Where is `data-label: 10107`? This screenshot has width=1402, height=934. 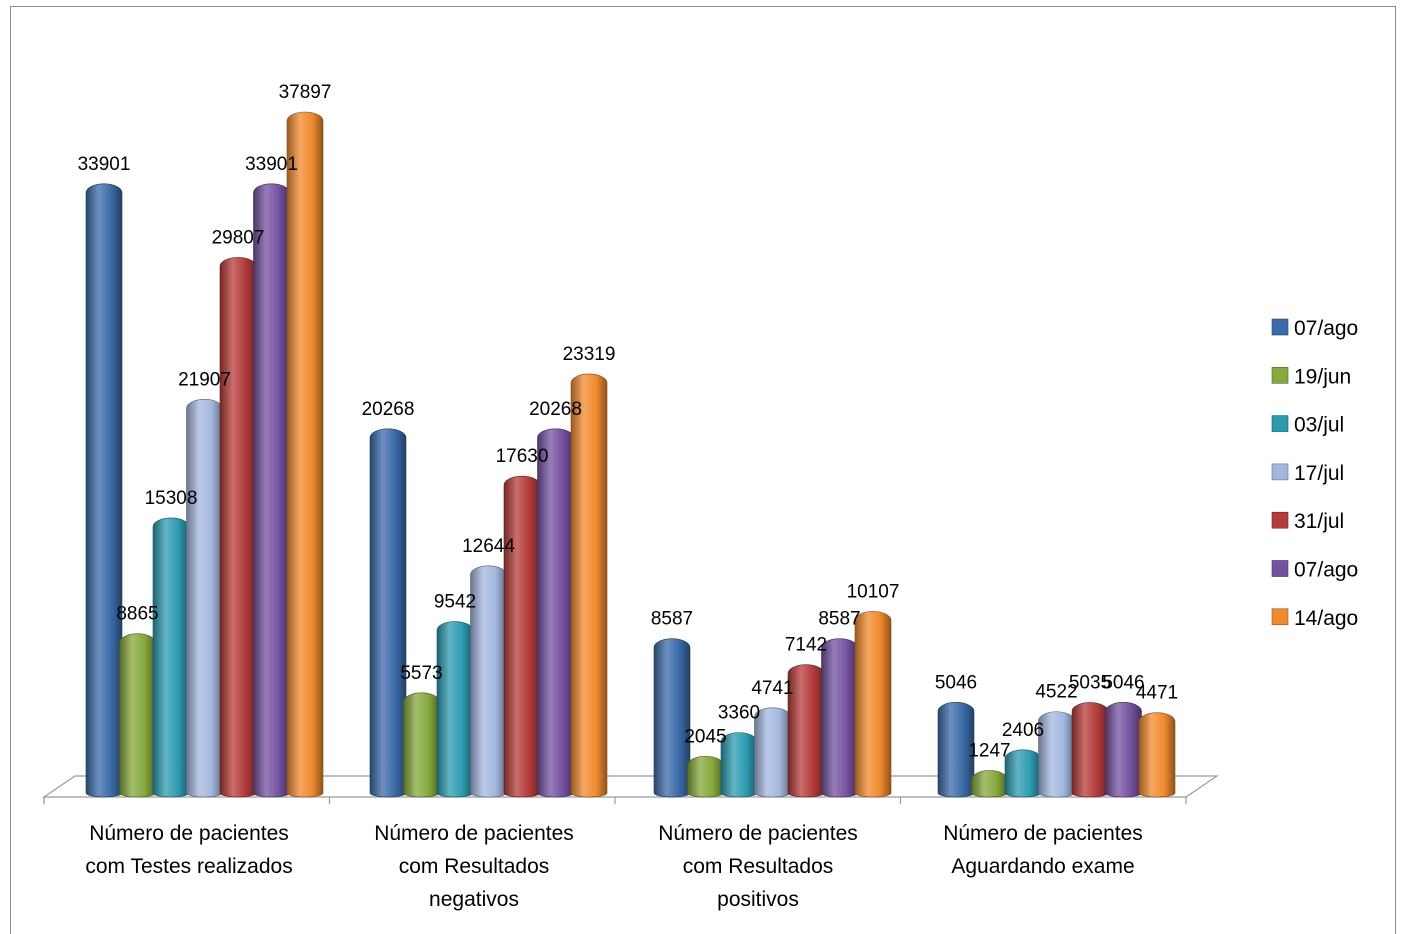
data-label: 10107 is located at coordinates (873, 591).